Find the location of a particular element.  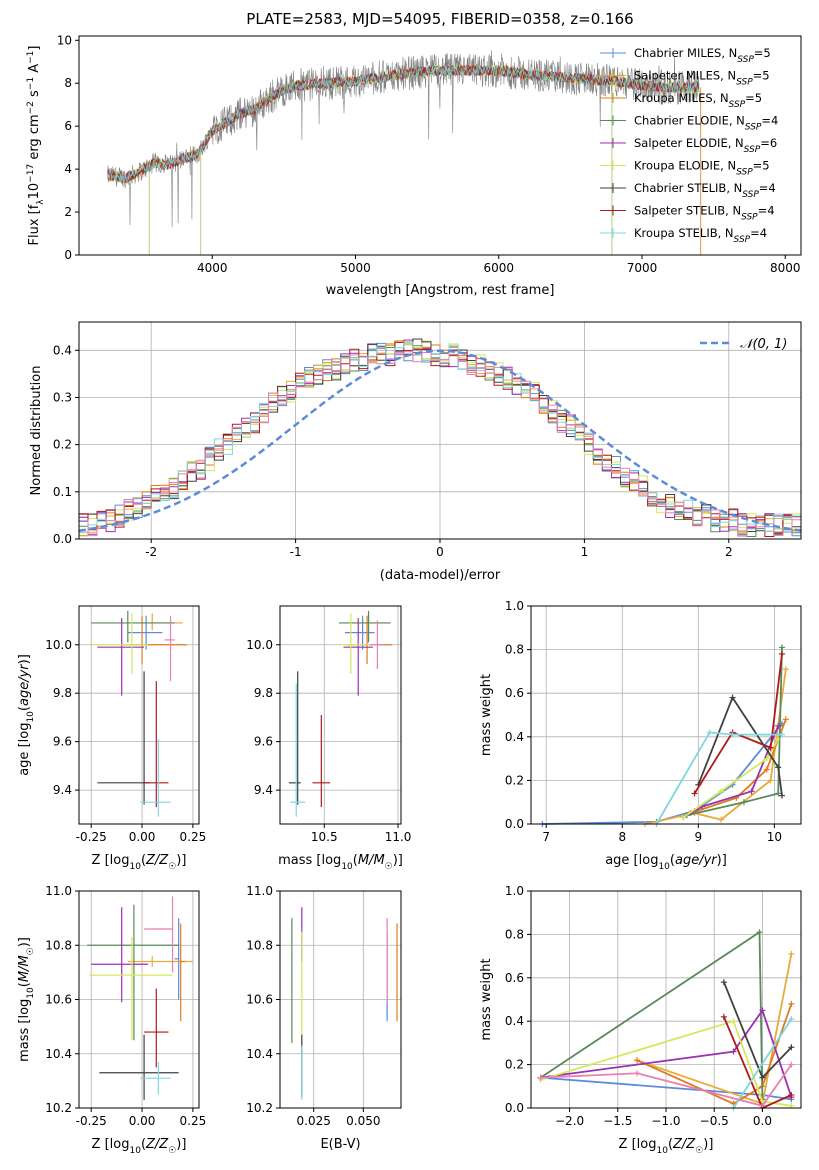

y-tick-label: 4 is located at coordinates (68, 169).